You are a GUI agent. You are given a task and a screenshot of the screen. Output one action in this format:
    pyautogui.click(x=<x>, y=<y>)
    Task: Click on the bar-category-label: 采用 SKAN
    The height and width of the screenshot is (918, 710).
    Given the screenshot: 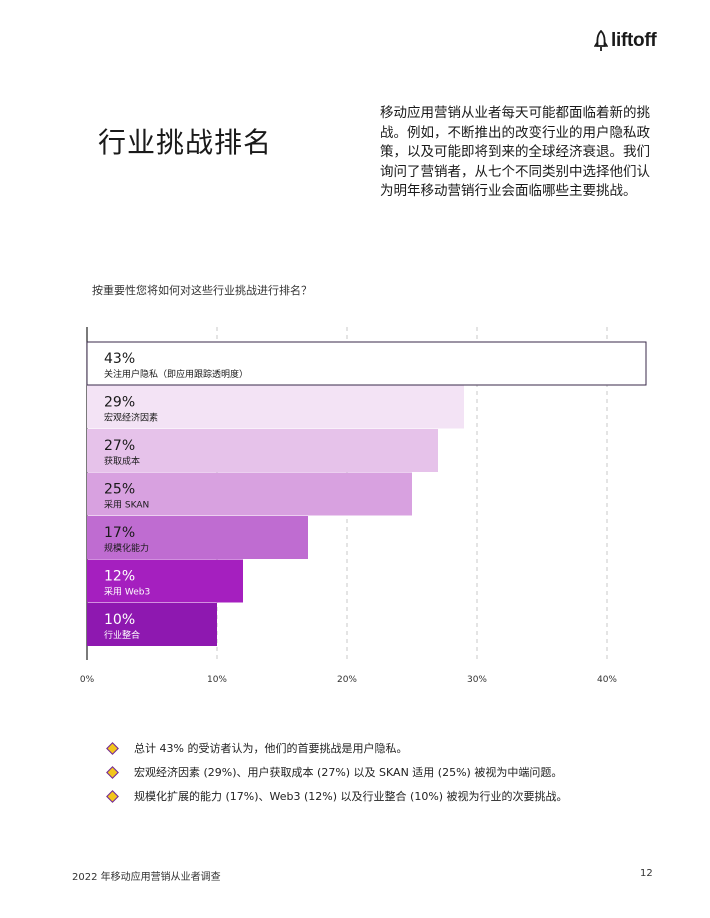 What is the action you would take?
    pyautogui.click(x=126, y=505)
    